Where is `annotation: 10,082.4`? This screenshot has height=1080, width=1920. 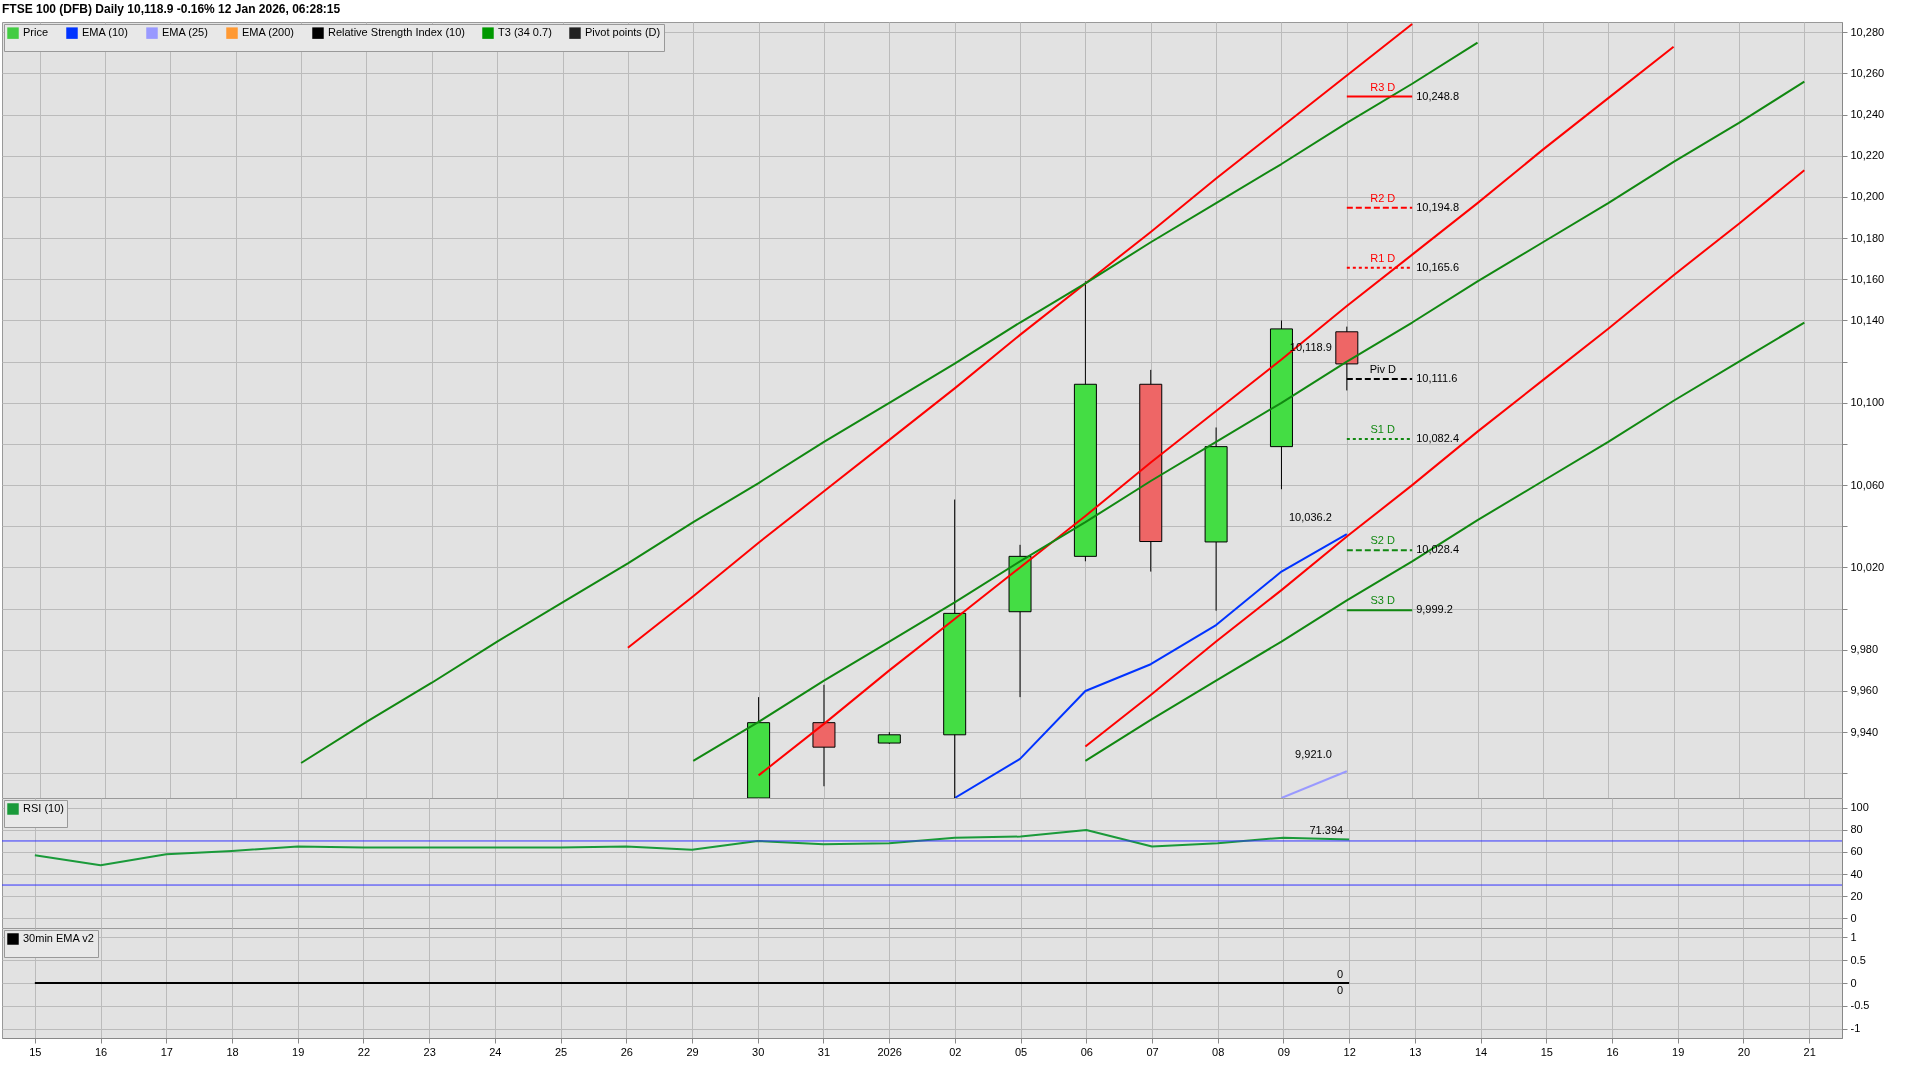 annotation: 10,082.4 is located at coordinates (1438, 438).